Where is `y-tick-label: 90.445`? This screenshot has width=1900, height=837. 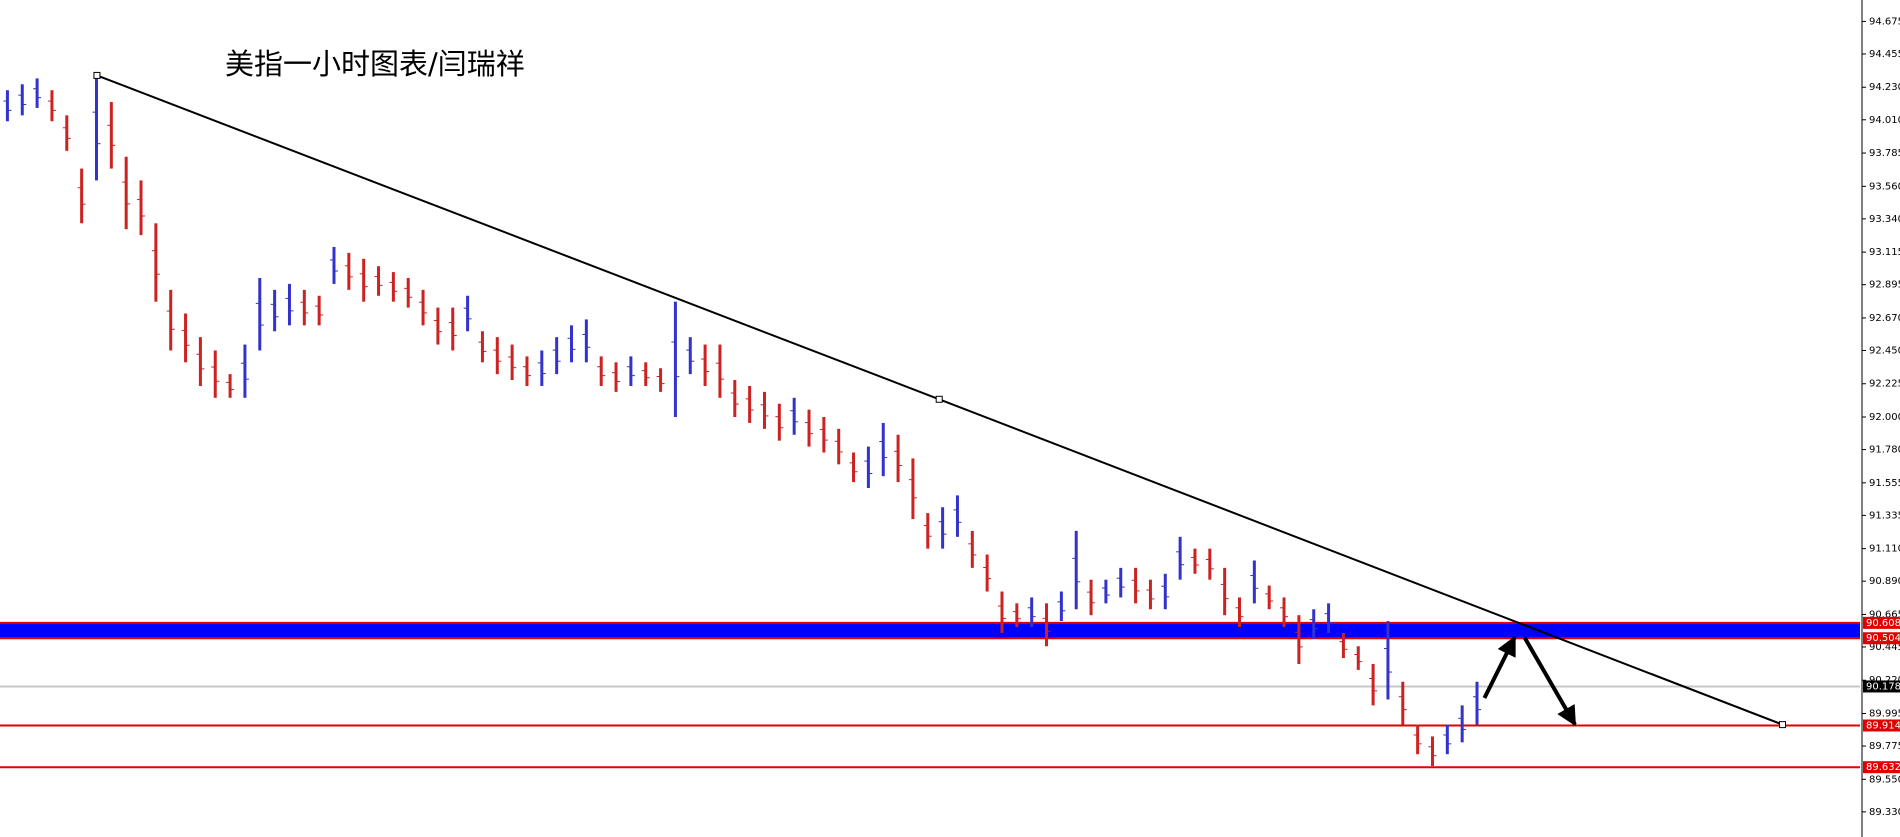
y-tick-label: 90.445 is located at coordinates (1884, 647).